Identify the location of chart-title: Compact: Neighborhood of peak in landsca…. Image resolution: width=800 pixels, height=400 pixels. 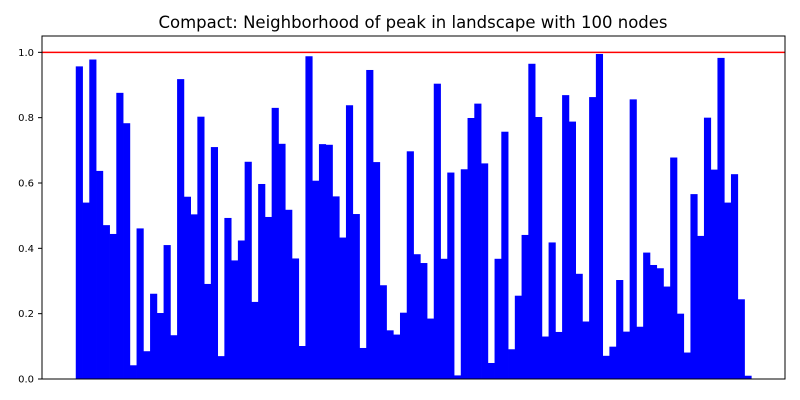
(412, 22).